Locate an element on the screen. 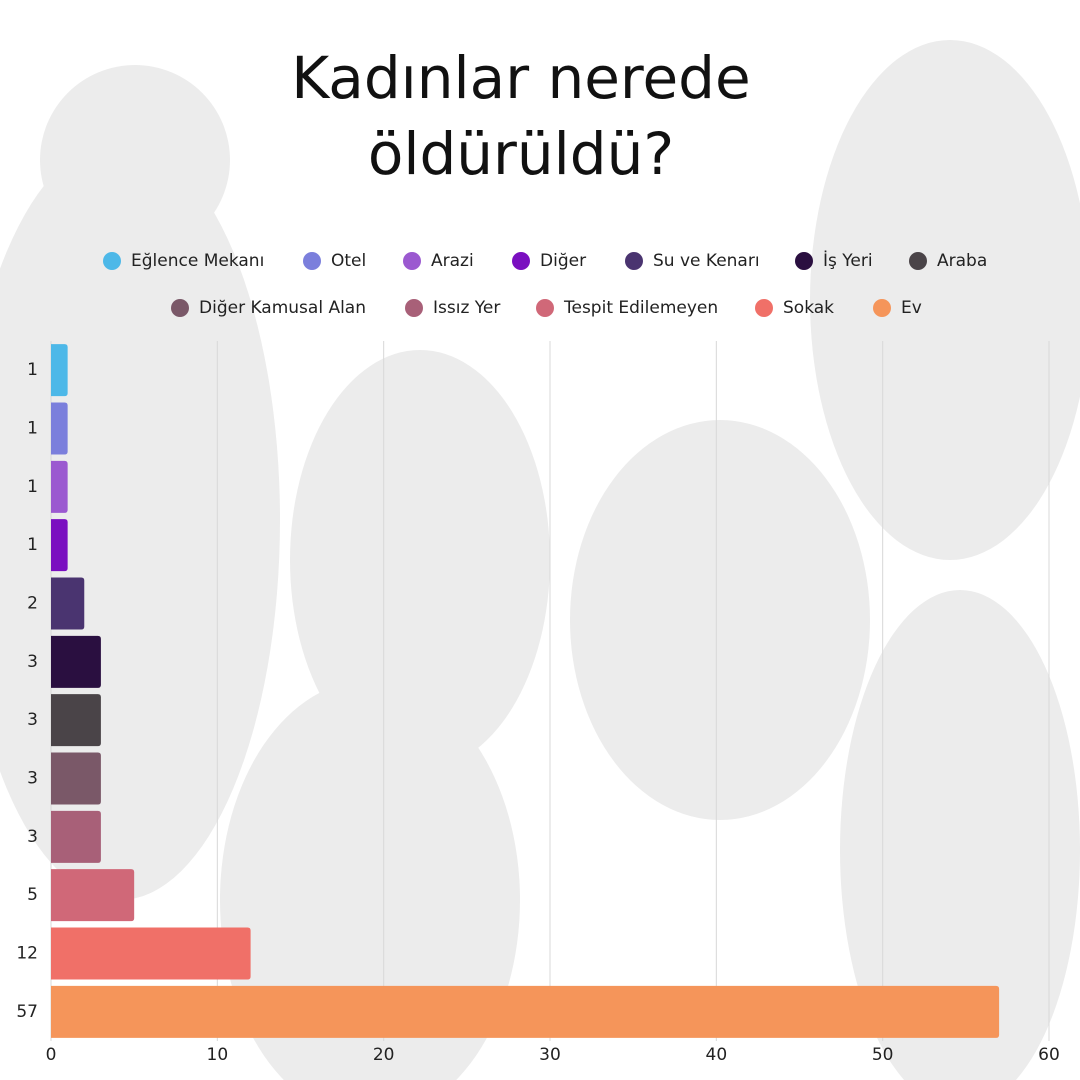  legend-label: Arazi is located at coordinates (452, 261).